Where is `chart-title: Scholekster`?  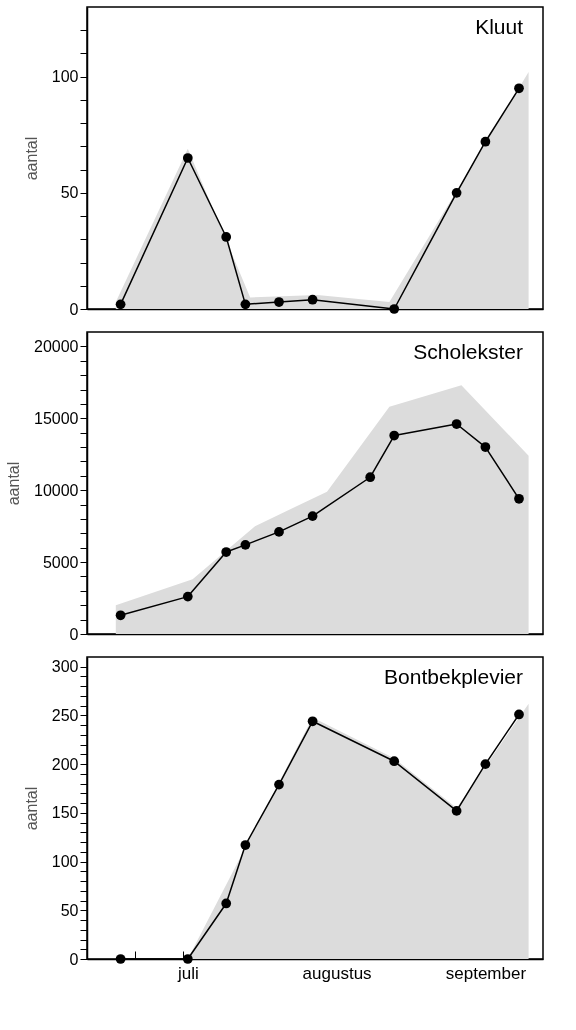 chart-title: Scholekster is located at coordinates (468, 351).